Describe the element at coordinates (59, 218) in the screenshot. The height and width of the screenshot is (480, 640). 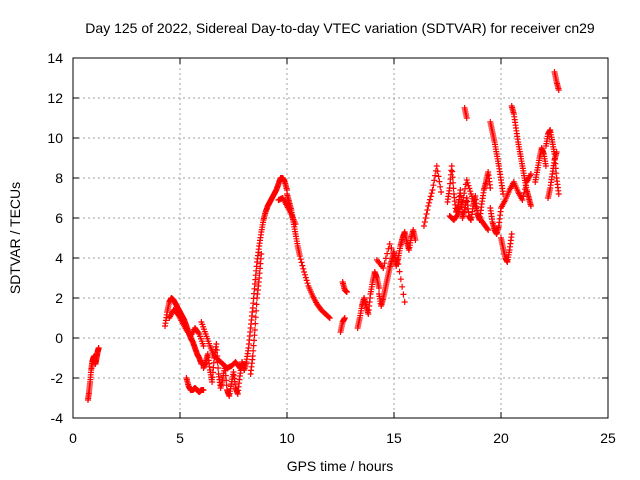
I see `y-tick-label: 6` at that location.